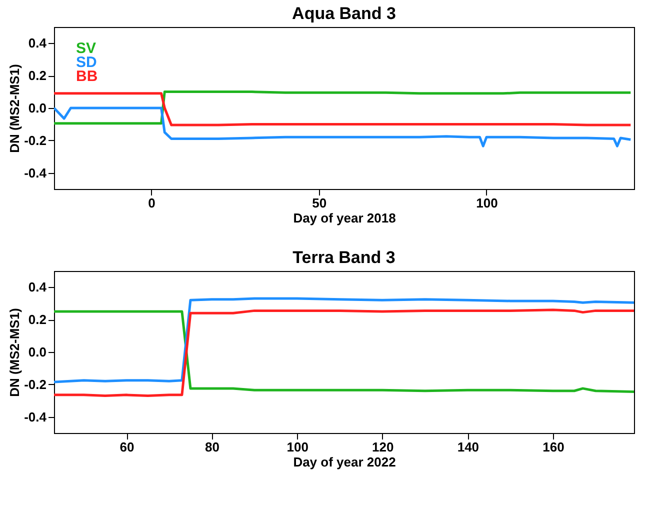 Image resolution: width=665 pixels, height=510 pixels. I want to click on x-tick-label: 140, so click(468, 447).